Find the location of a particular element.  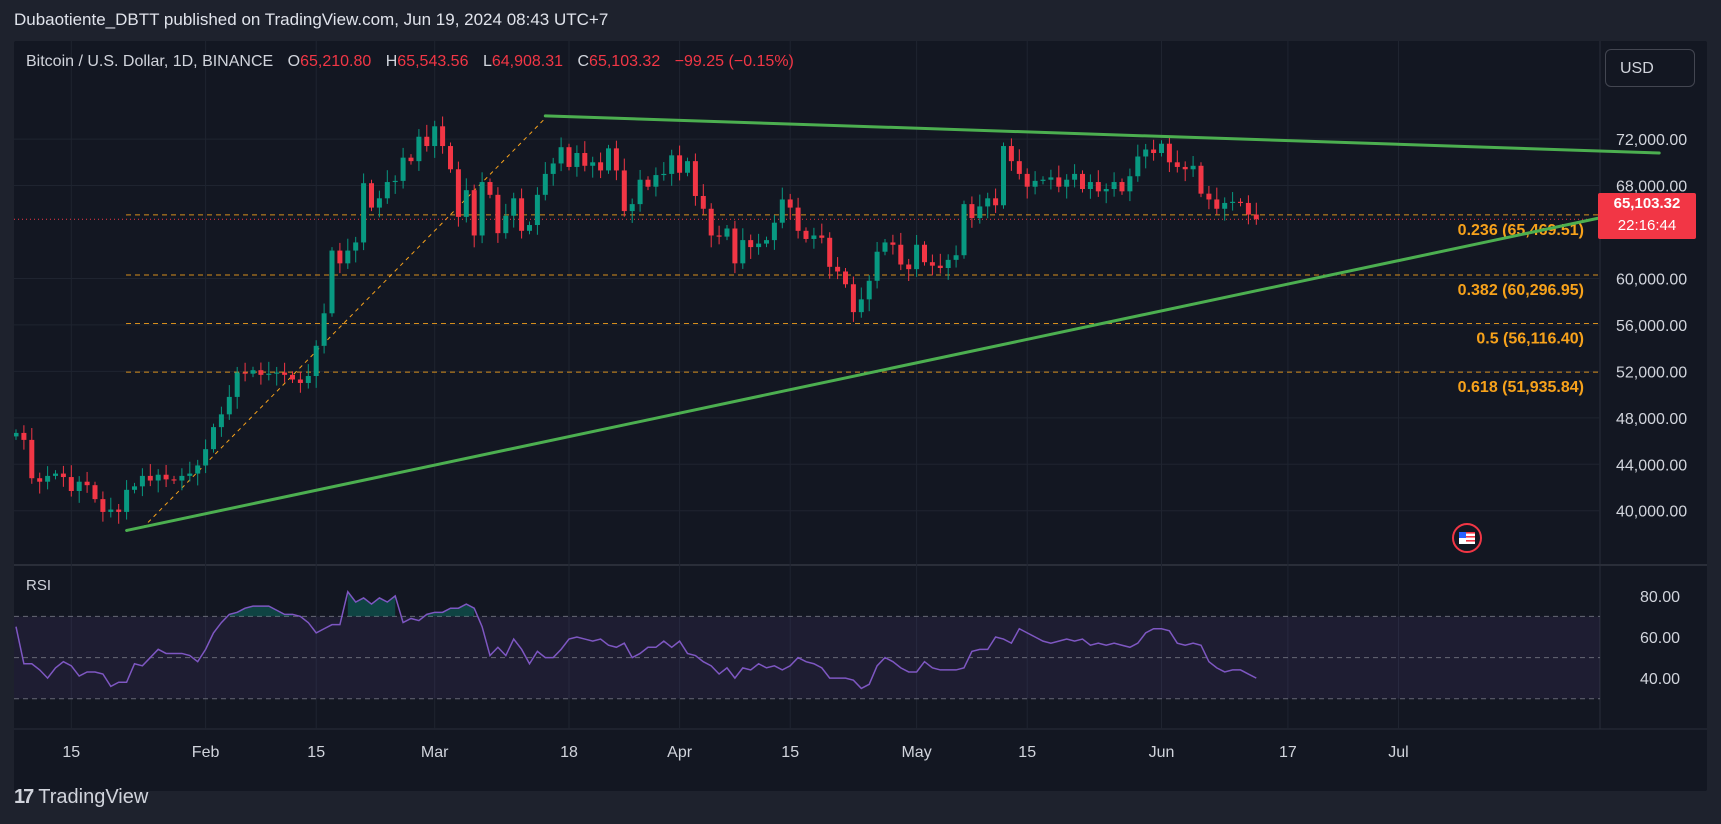

x-tick-label: Apr is located at coordinates (680, 752).